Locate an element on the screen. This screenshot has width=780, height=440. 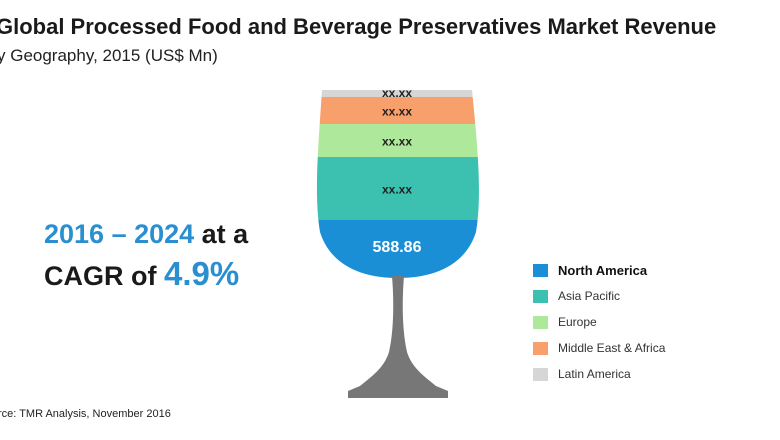
band-latin-america is located at coordinates (397, 93).